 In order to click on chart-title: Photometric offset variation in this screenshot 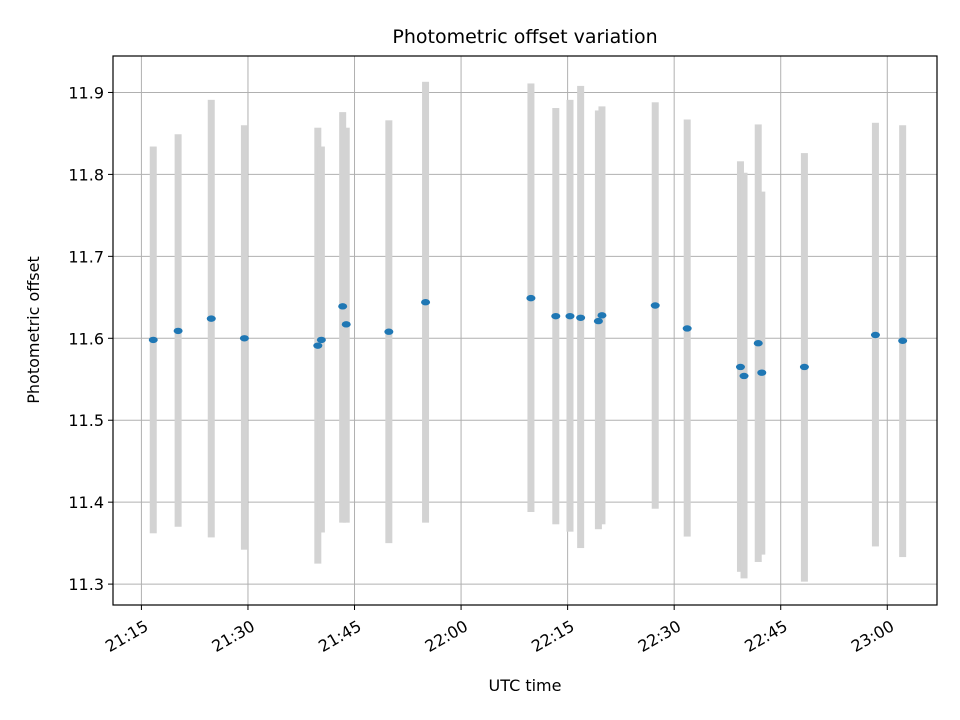, I will do `click(524, 37)`.